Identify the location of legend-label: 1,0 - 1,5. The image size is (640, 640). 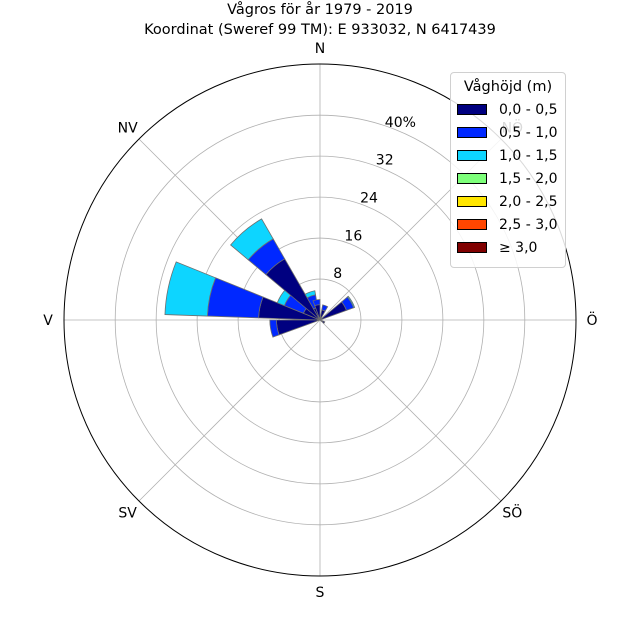
(528, 155).